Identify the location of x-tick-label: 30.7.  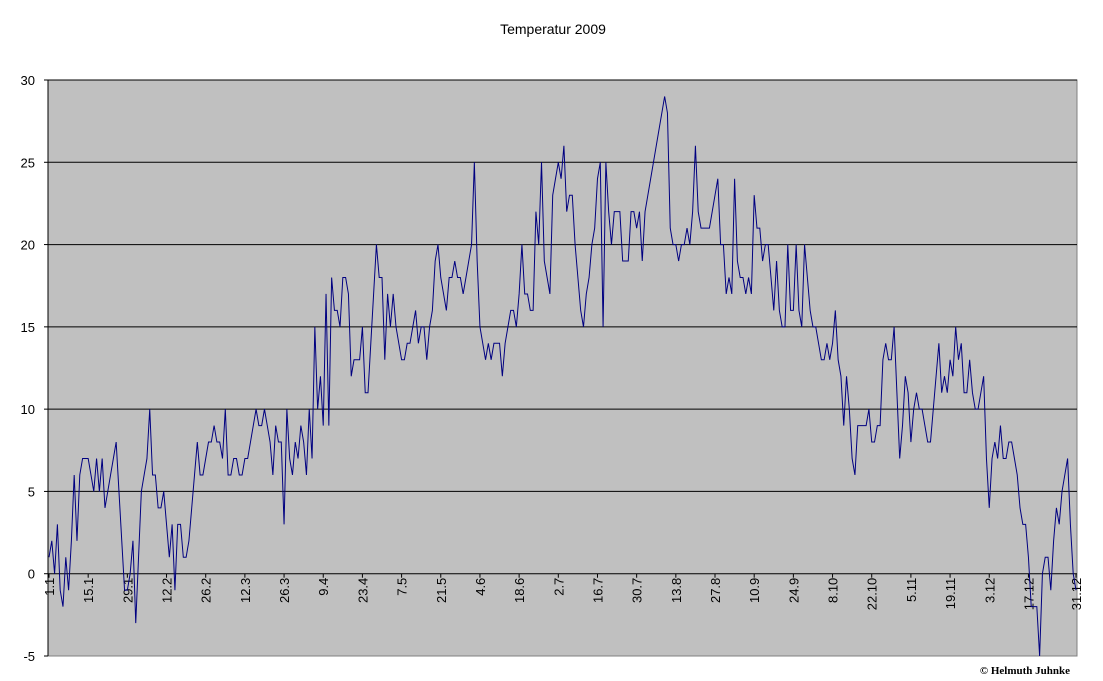
(637, 590).